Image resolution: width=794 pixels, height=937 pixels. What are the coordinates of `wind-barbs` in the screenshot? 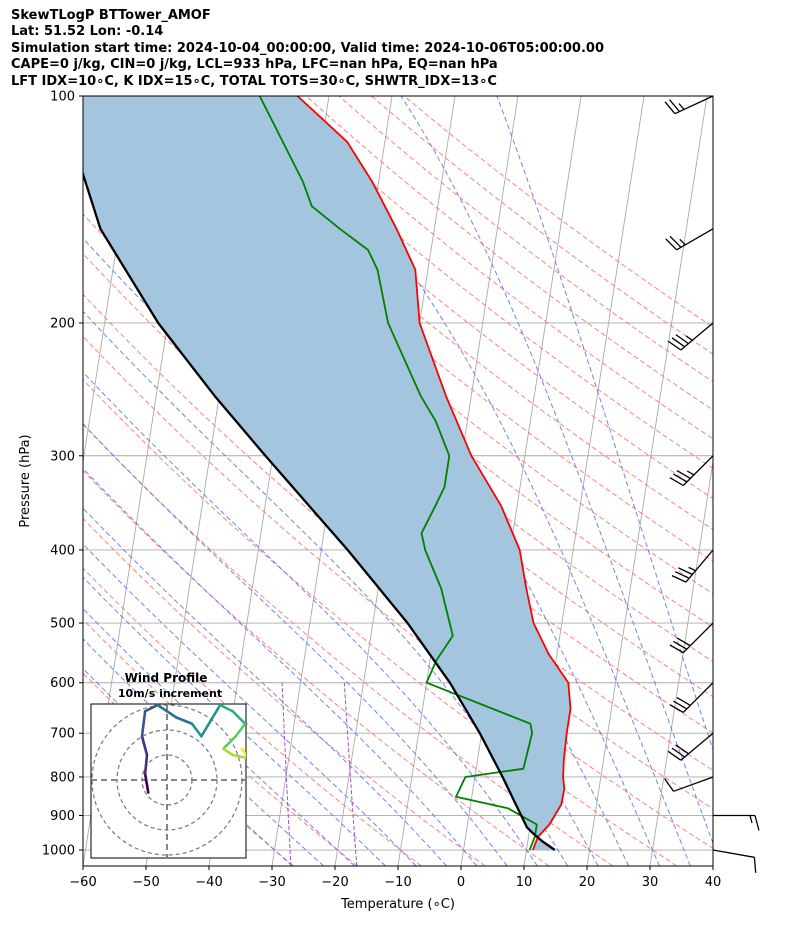 It's located at (712, 484).